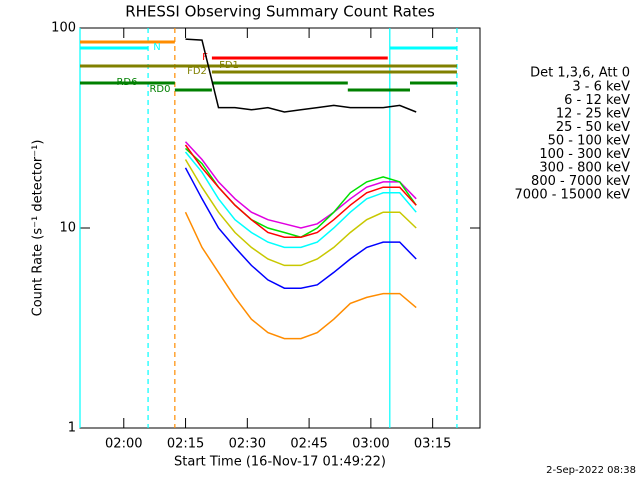  I want to click on flag-label: RD6, so click(126, 82).